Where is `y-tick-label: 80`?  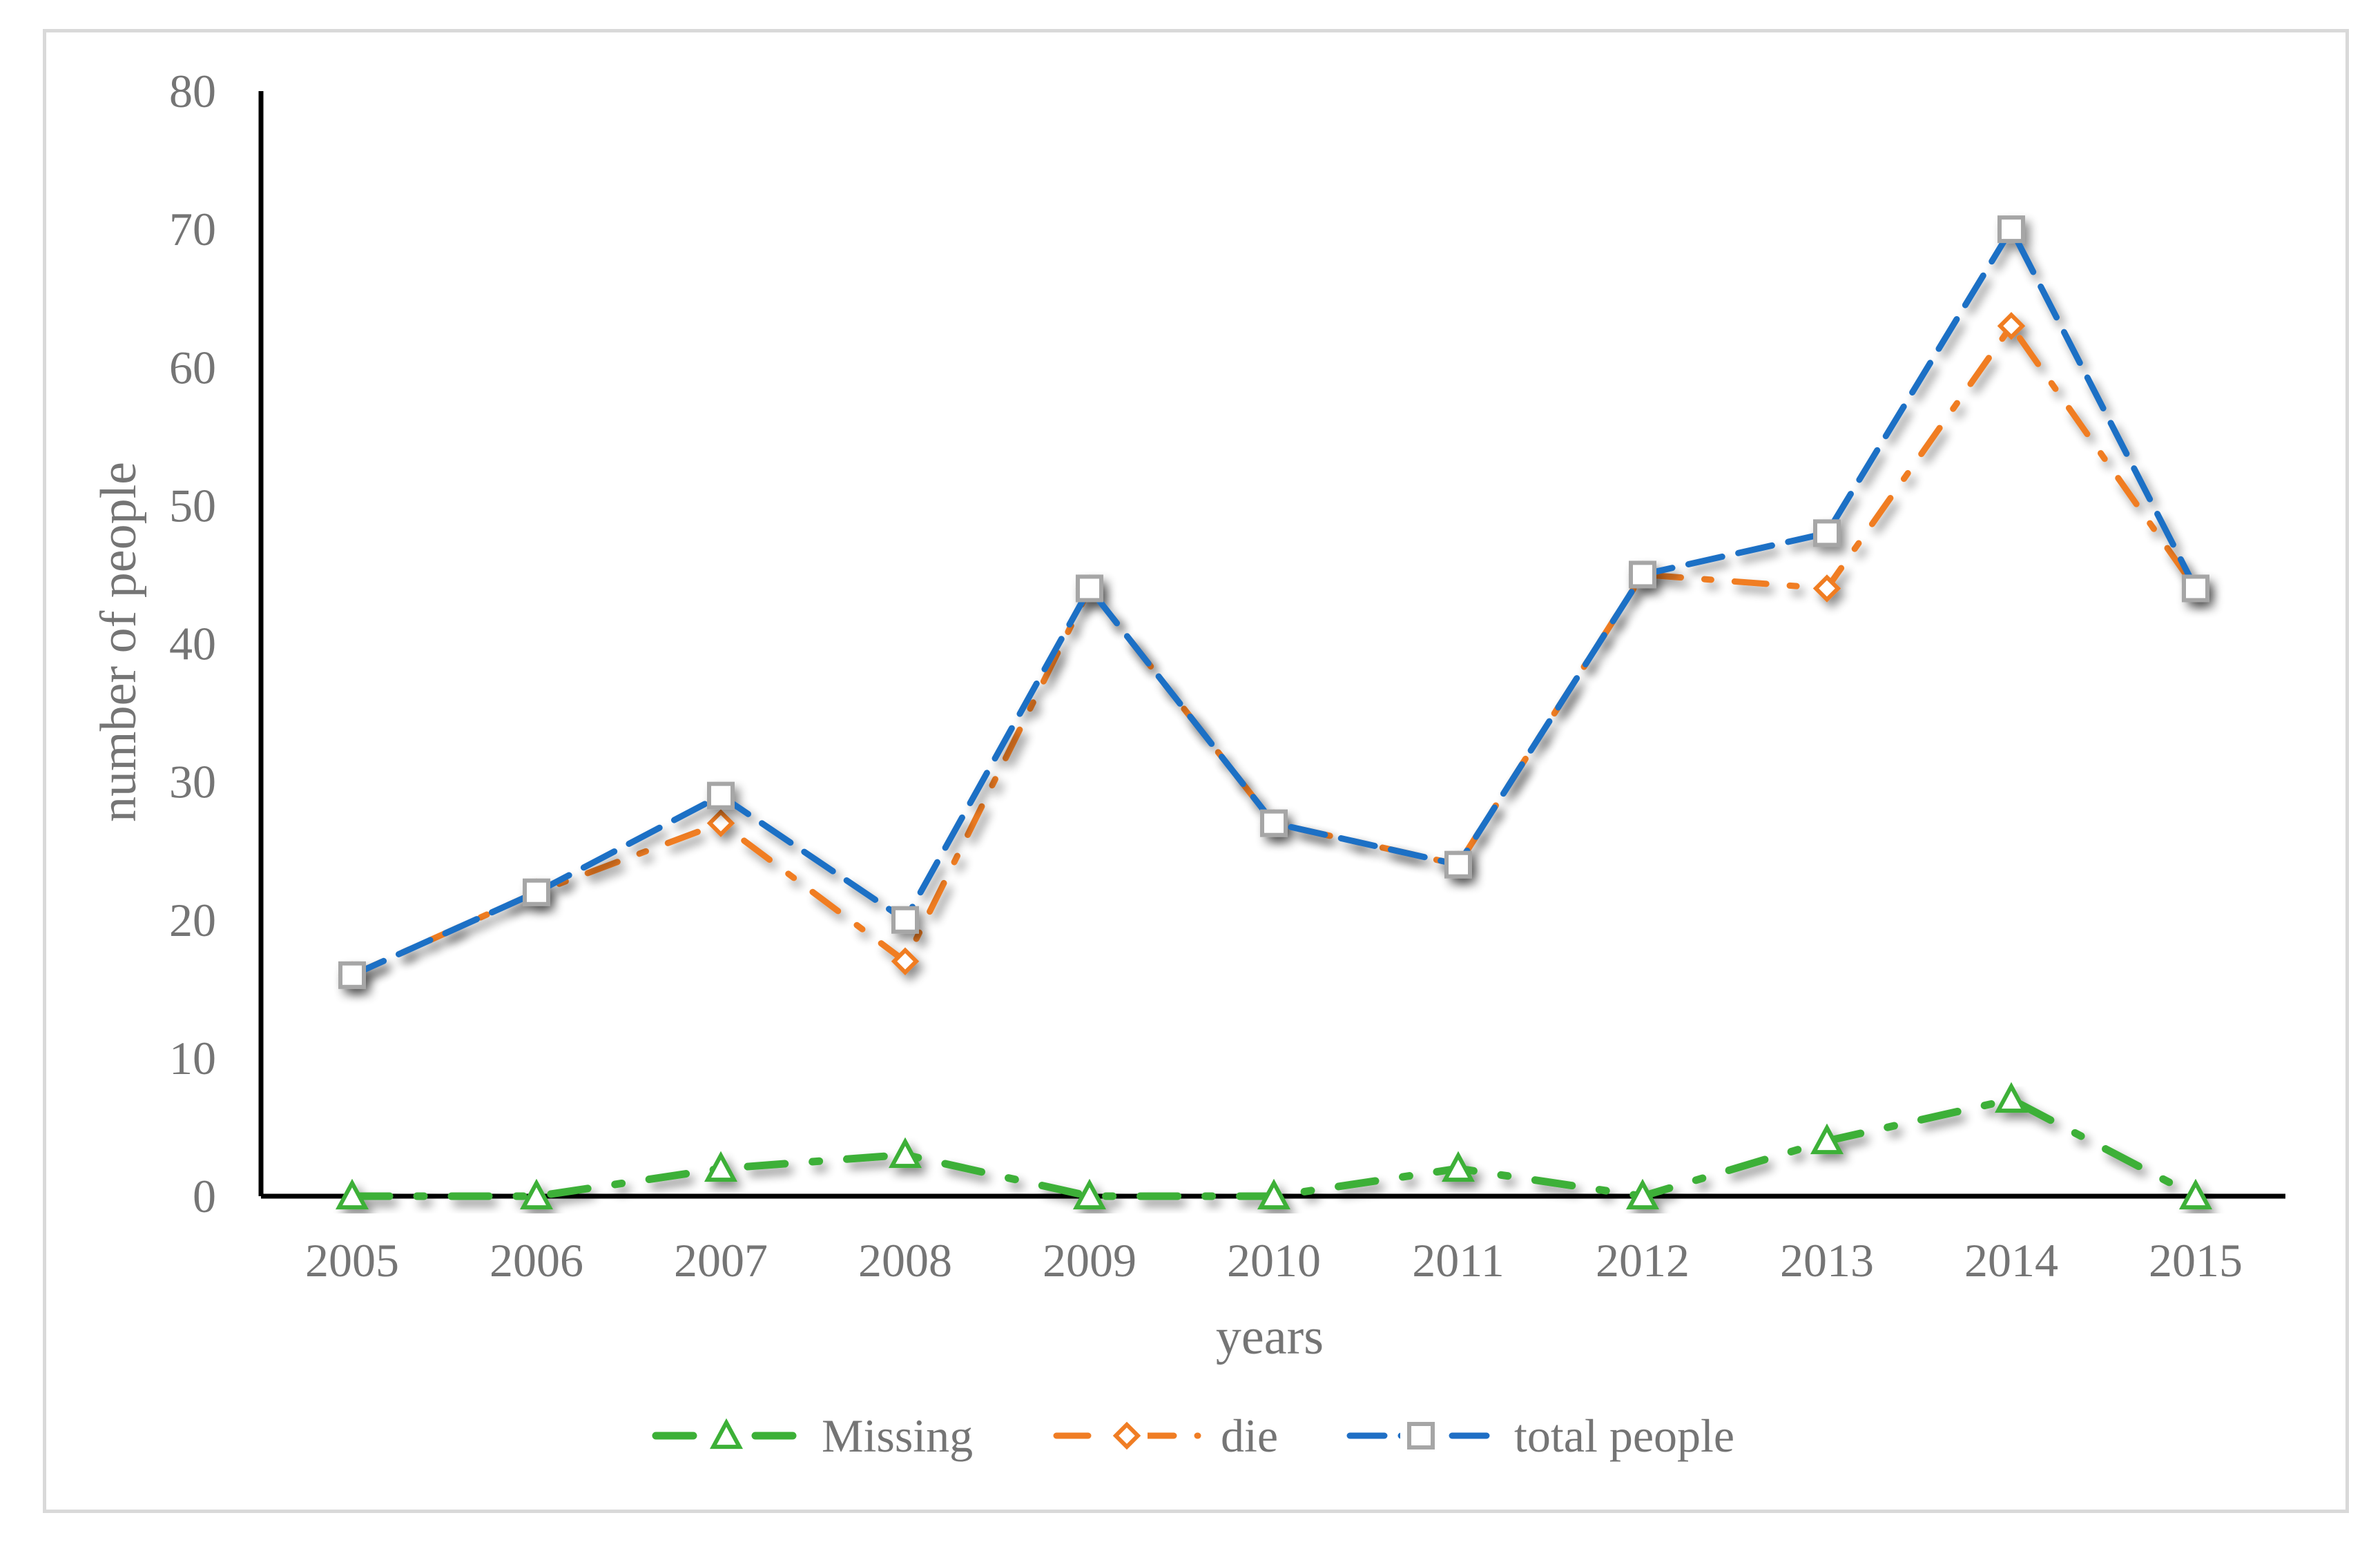 y-tick-label: 80 is located at coordinates (192, 91).